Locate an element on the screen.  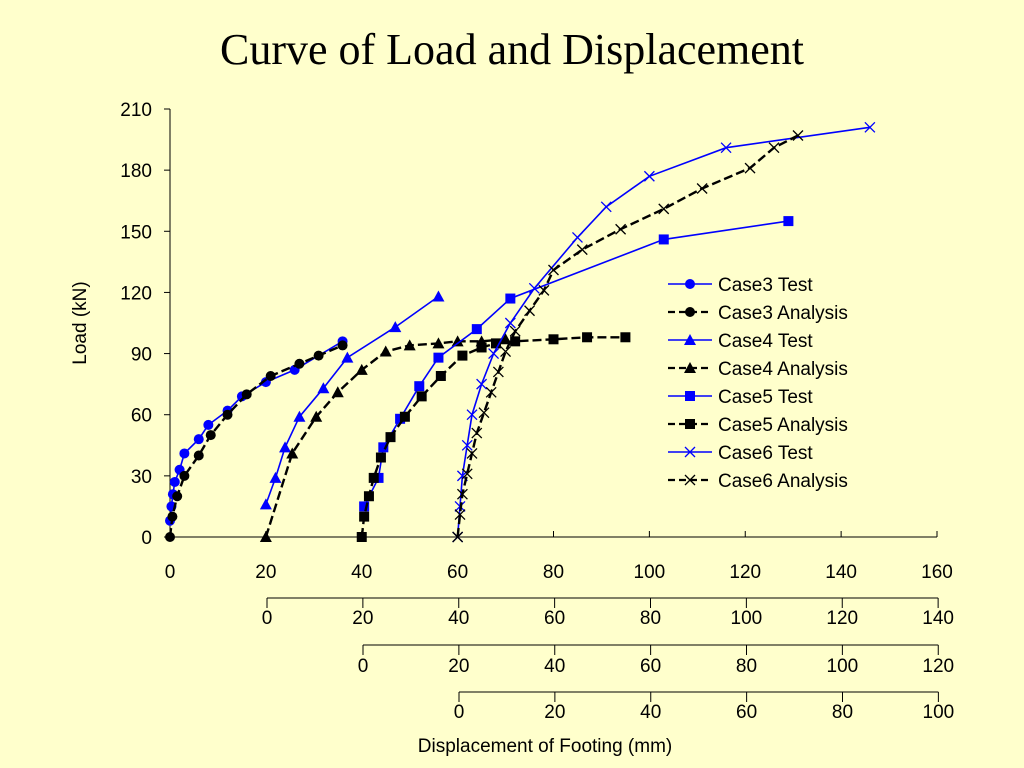
legend-label: Case3 Test is located at coordinates (765, 285).